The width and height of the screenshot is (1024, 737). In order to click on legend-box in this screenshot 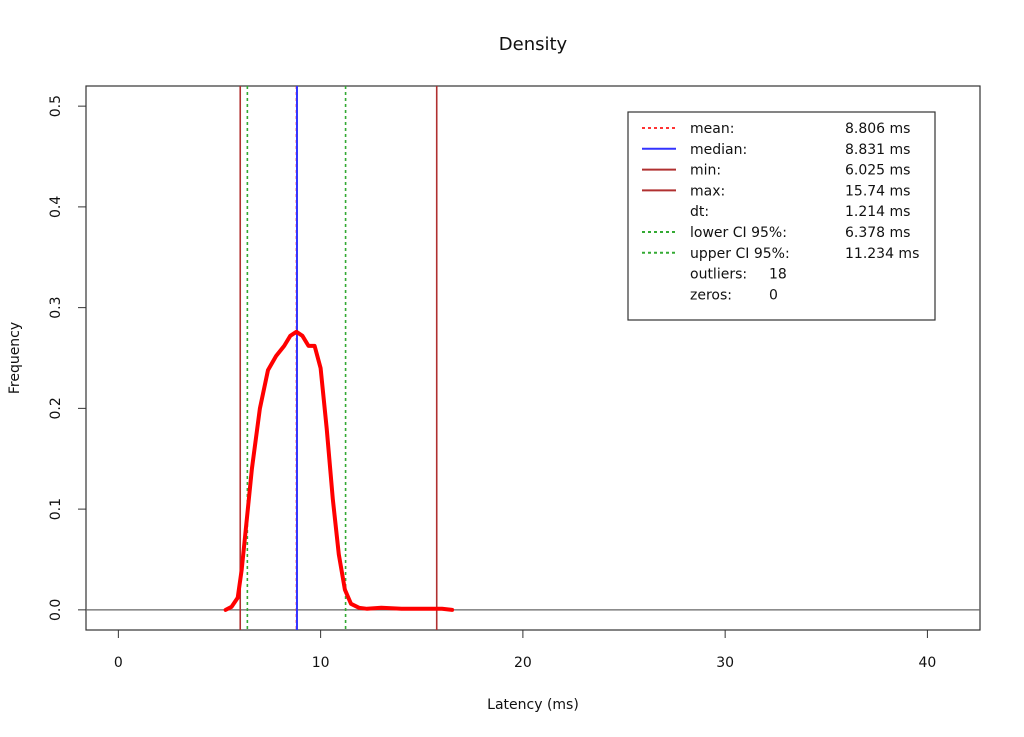, I will do `click(781, 216)`.